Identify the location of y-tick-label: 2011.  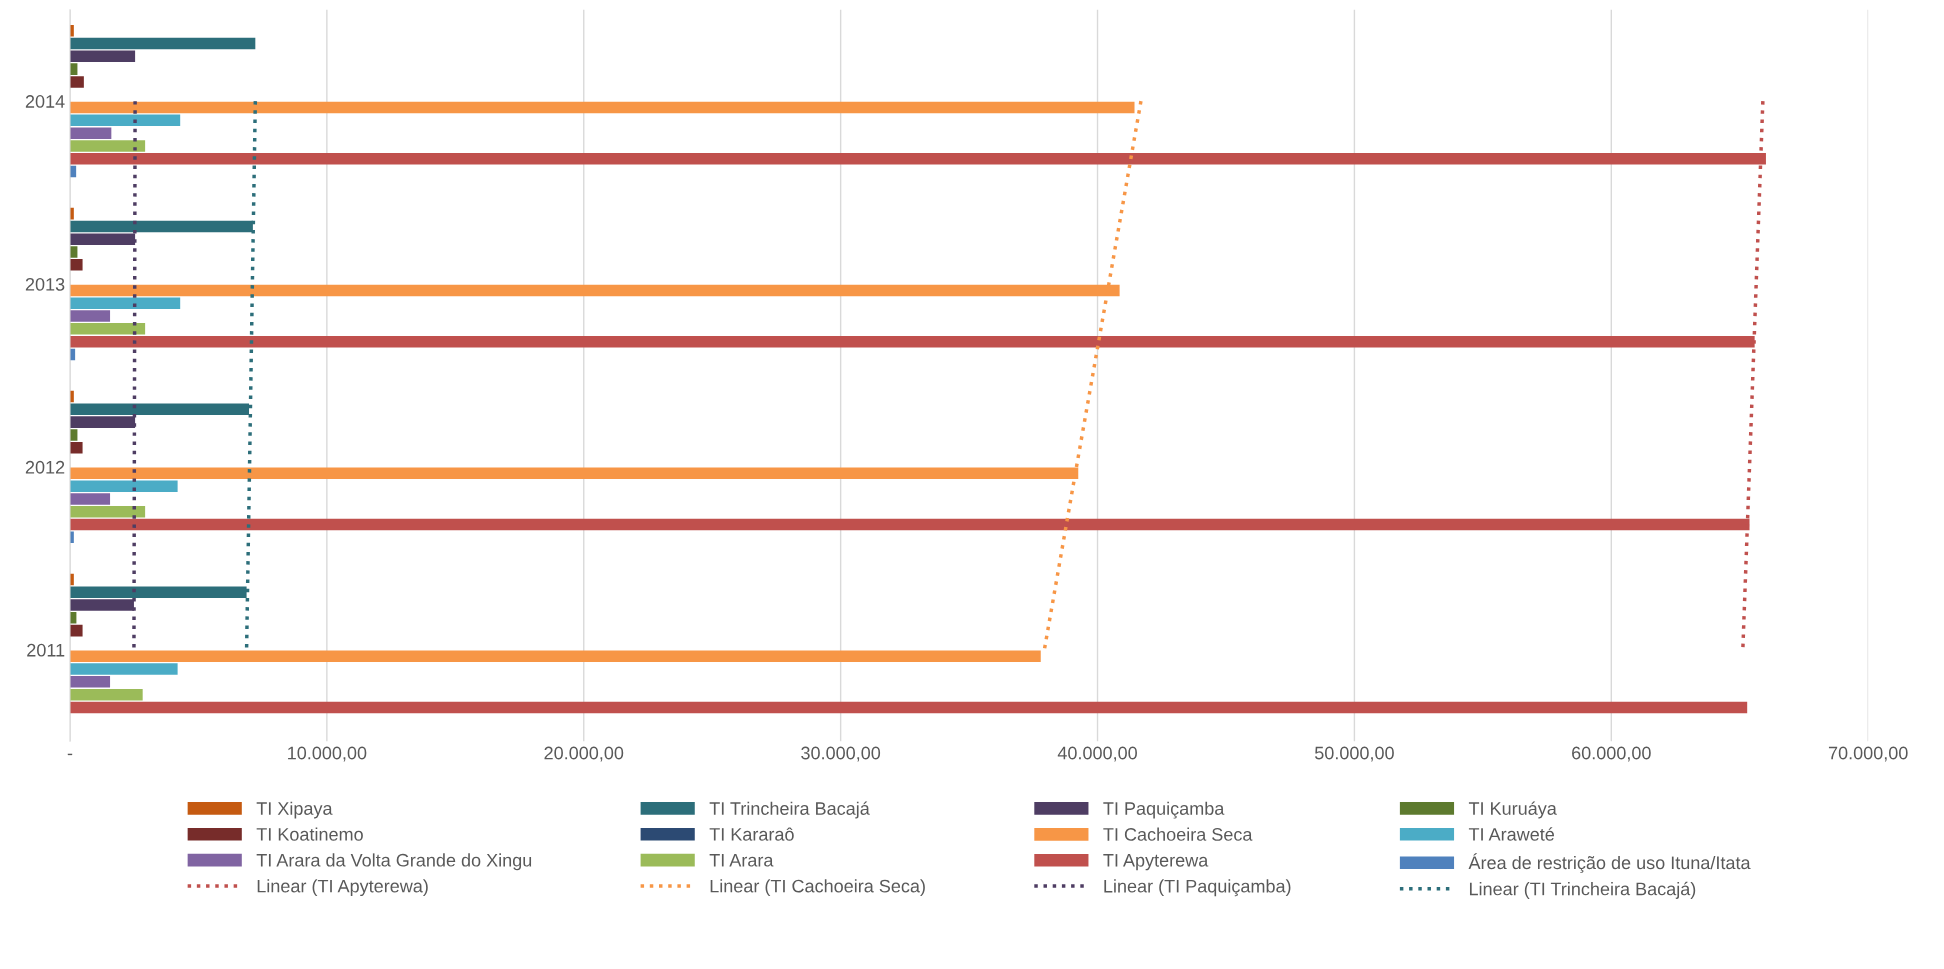
(46, 650).